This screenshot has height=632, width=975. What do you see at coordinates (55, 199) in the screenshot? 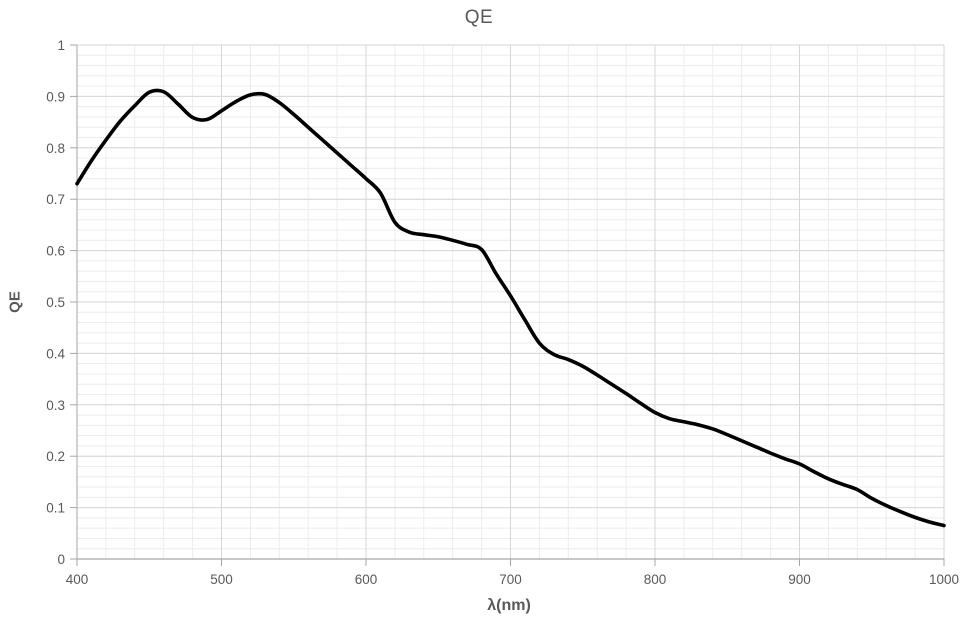
I see `y-tick-label: 0.7` at bounding box center [55, 199].